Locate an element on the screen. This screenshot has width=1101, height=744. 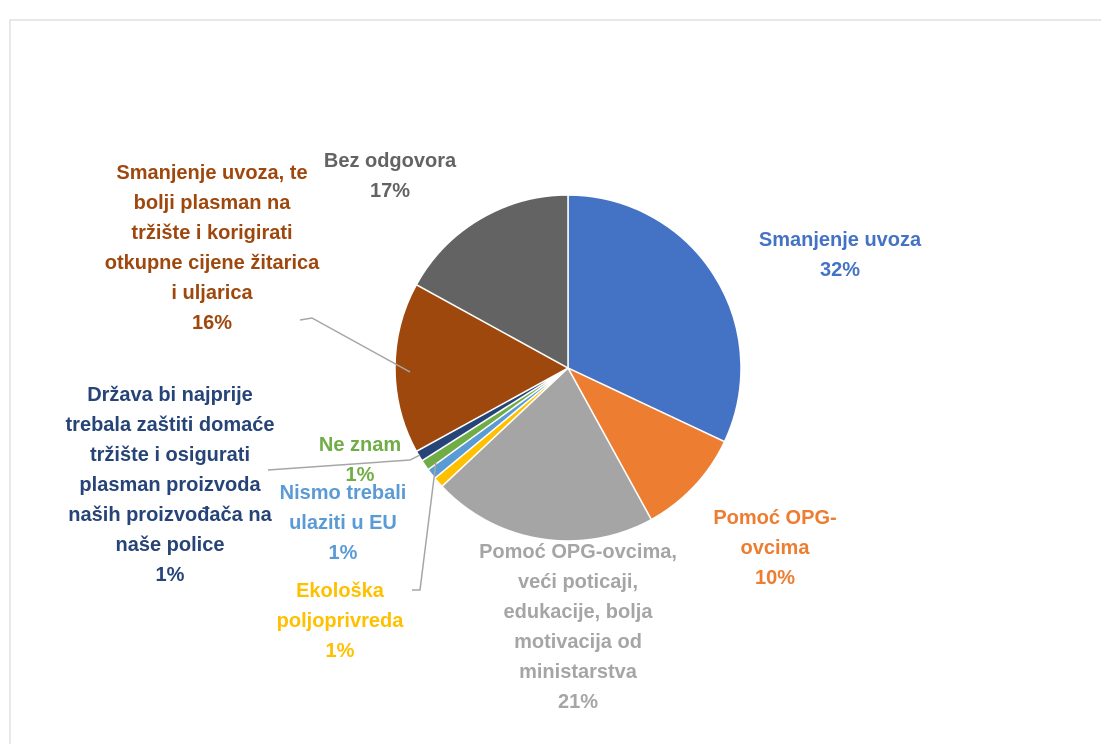
value-label: 16% is located at coordinates (212, 323).